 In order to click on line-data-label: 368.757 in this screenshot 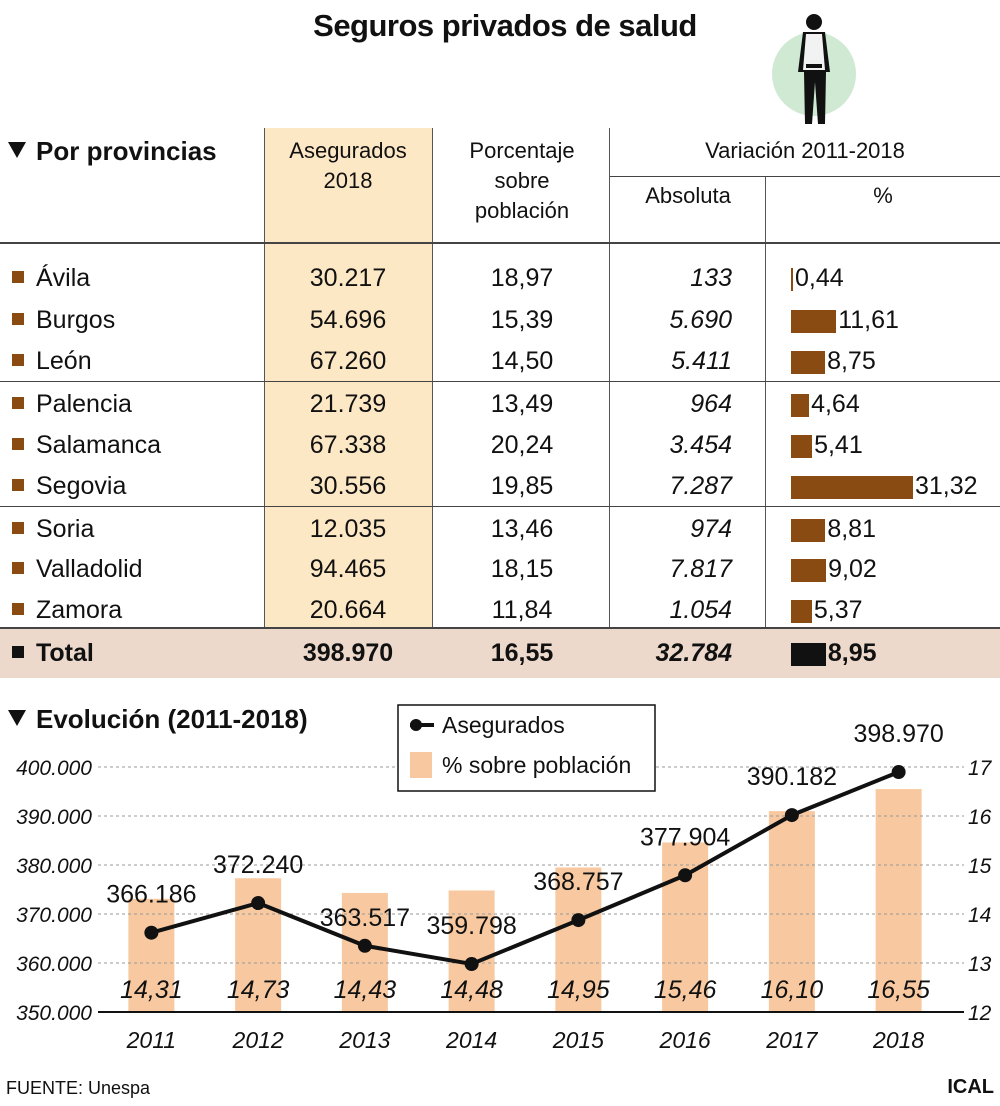, I will do `click(578, 882)`.